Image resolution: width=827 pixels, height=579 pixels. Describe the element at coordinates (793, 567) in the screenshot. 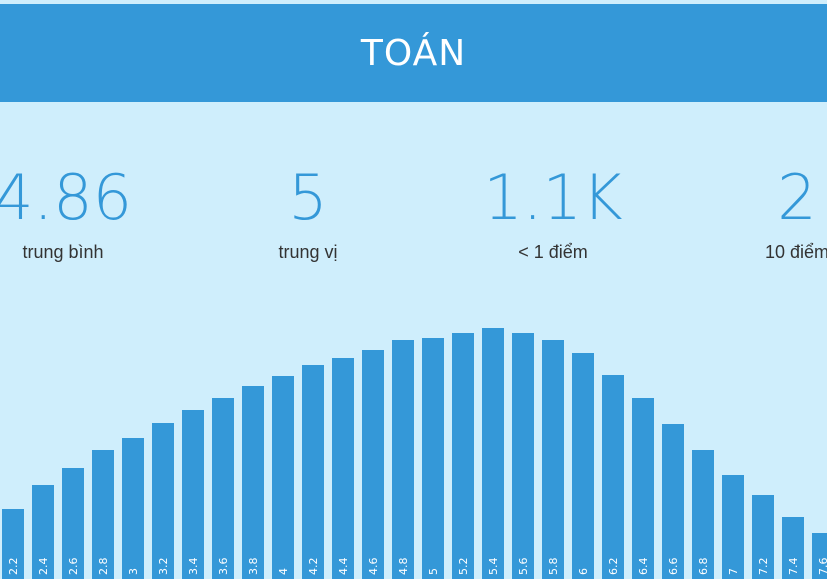

I see `bar-label-7.4: 7.4` at that location.